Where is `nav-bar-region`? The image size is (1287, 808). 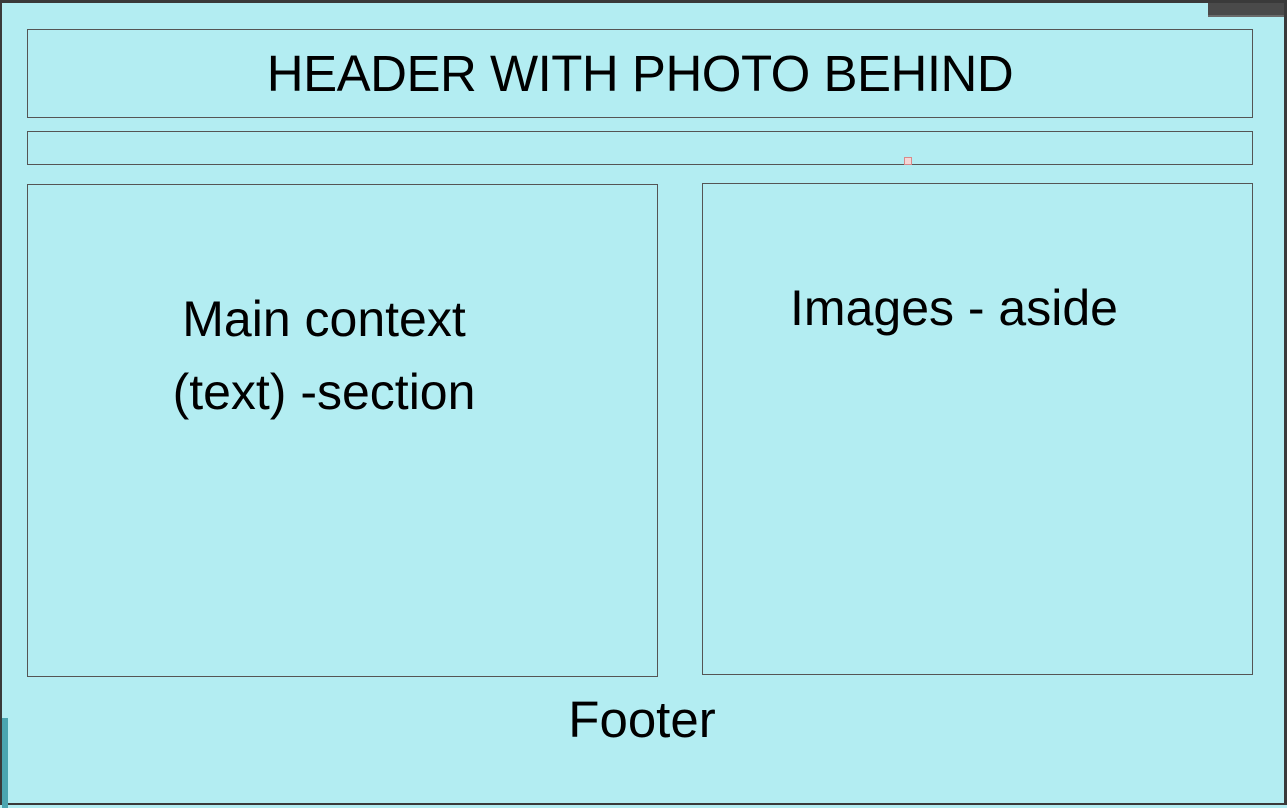
nav-bar-region is located at coordinates (640, 148).